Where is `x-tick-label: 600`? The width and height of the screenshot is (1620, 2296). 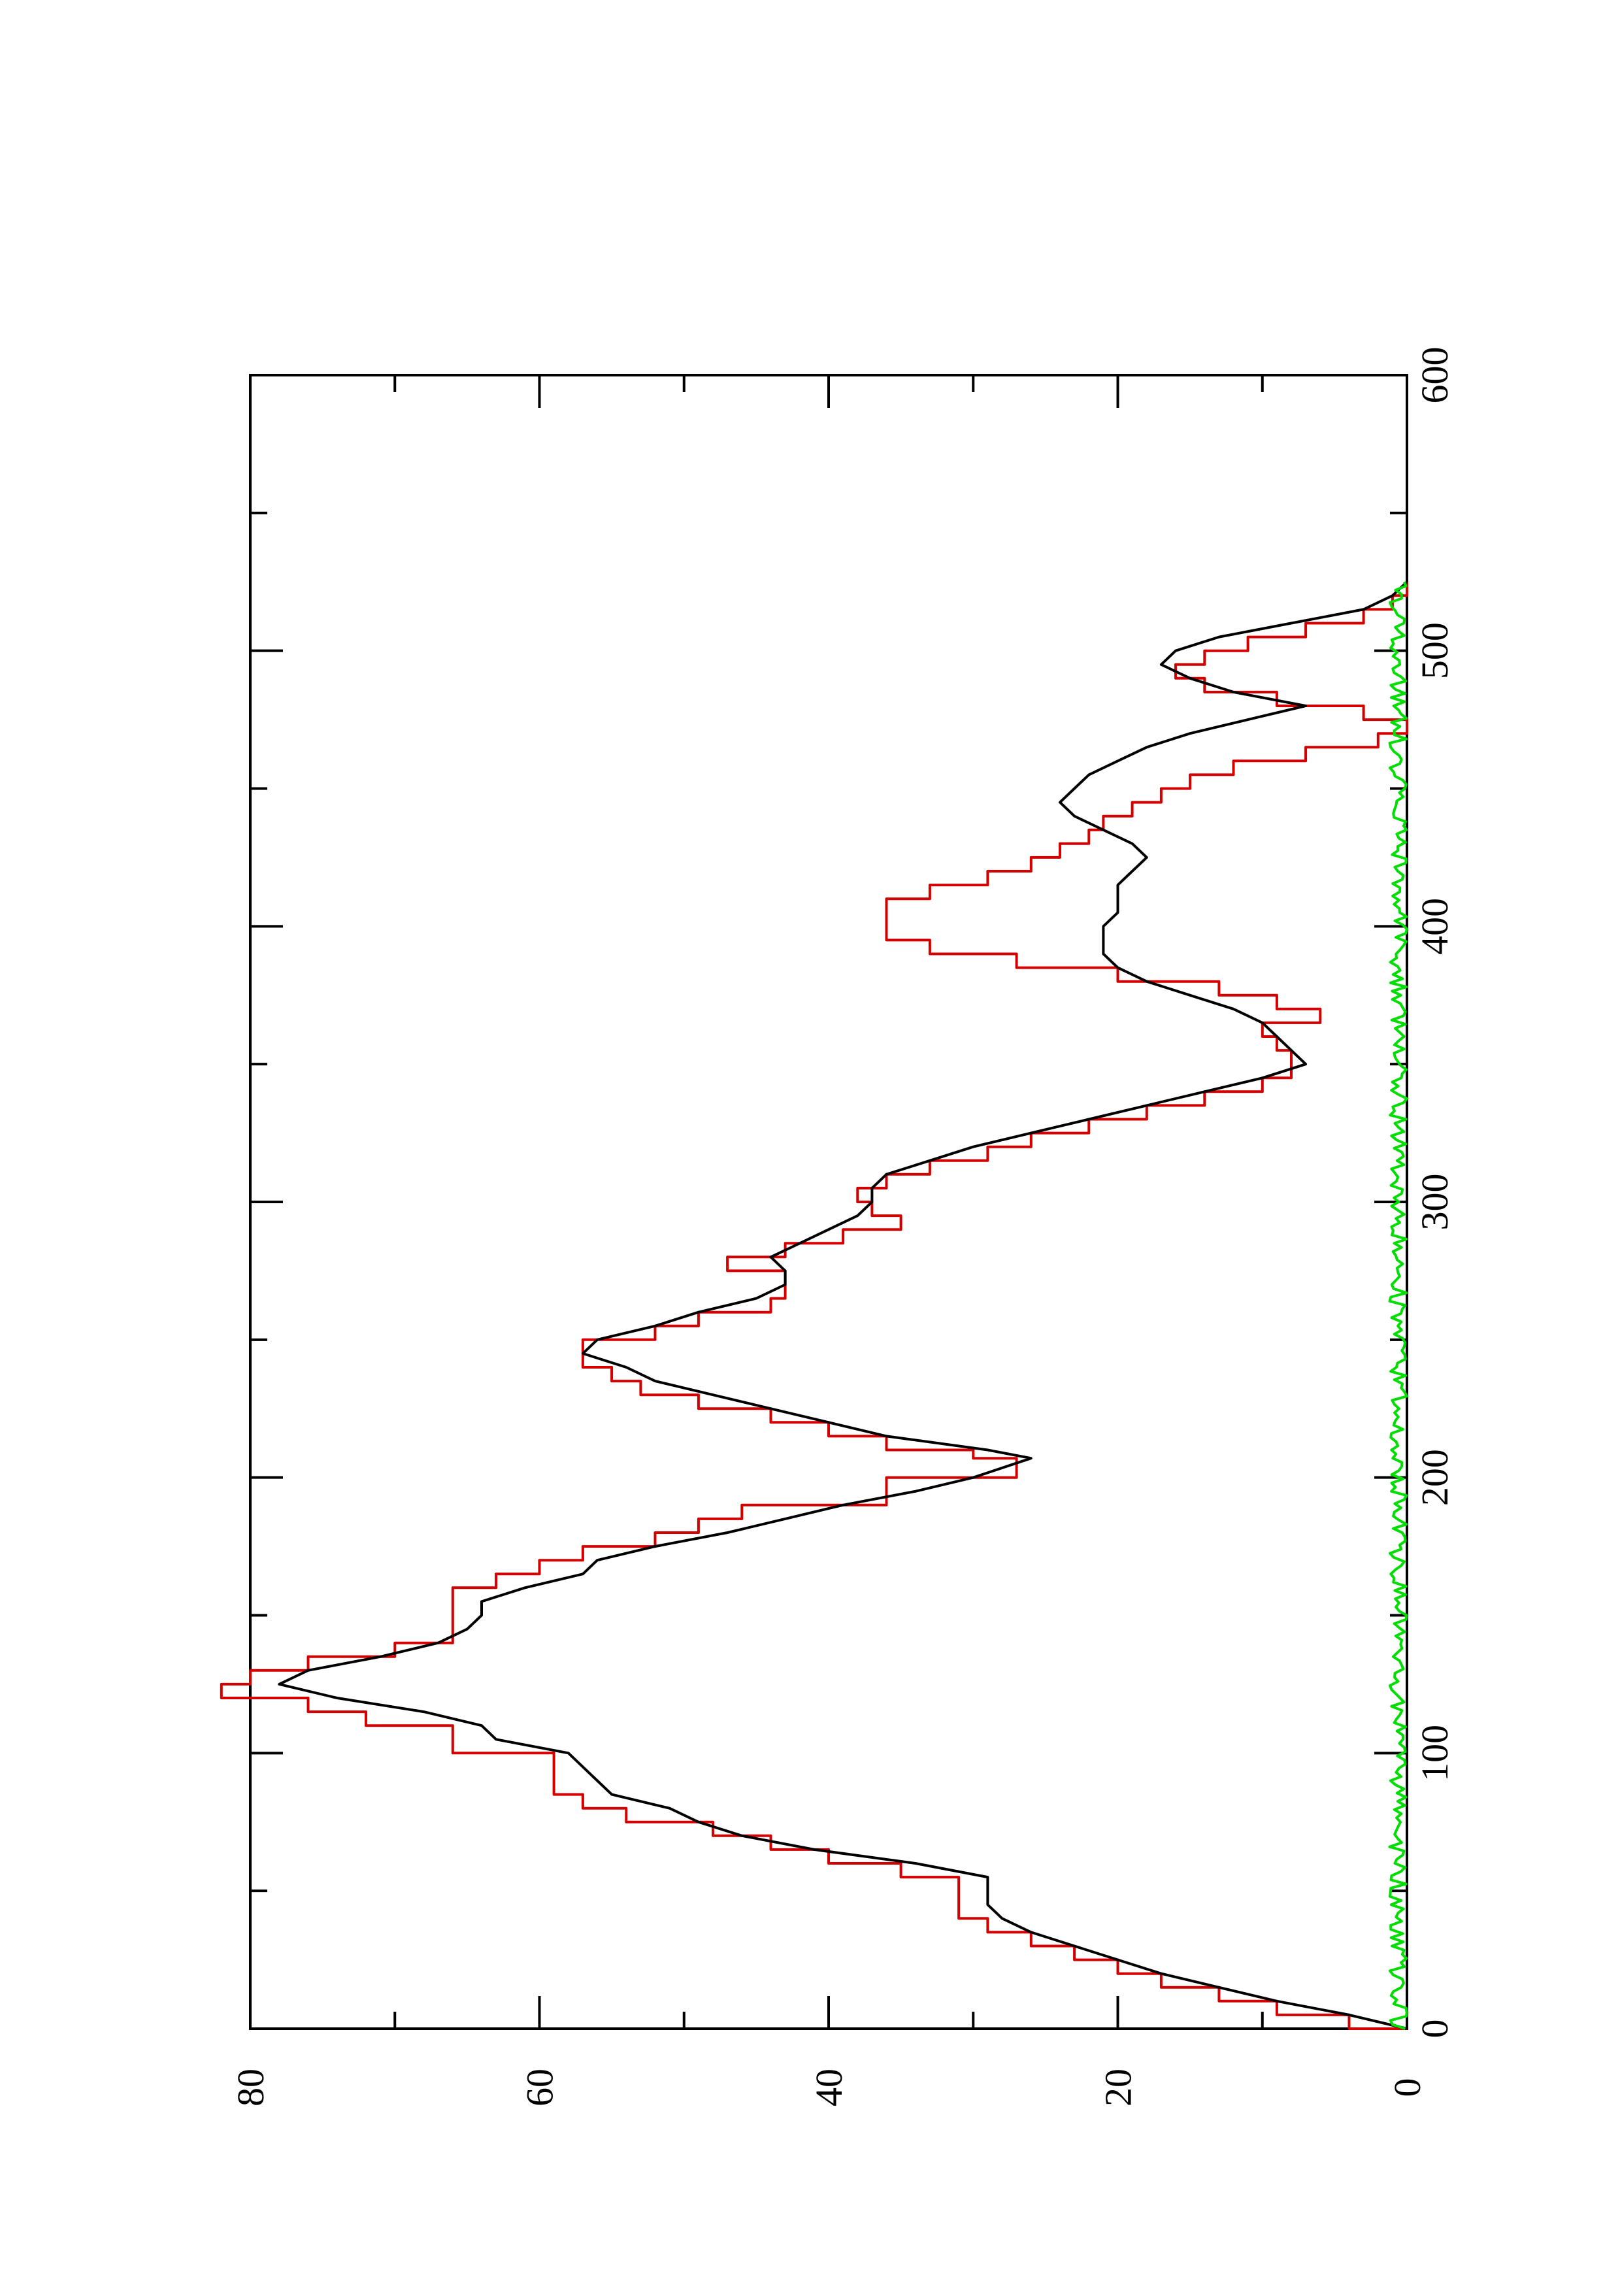 x-tick-label: 600 is located at coordinates (1434, 375).